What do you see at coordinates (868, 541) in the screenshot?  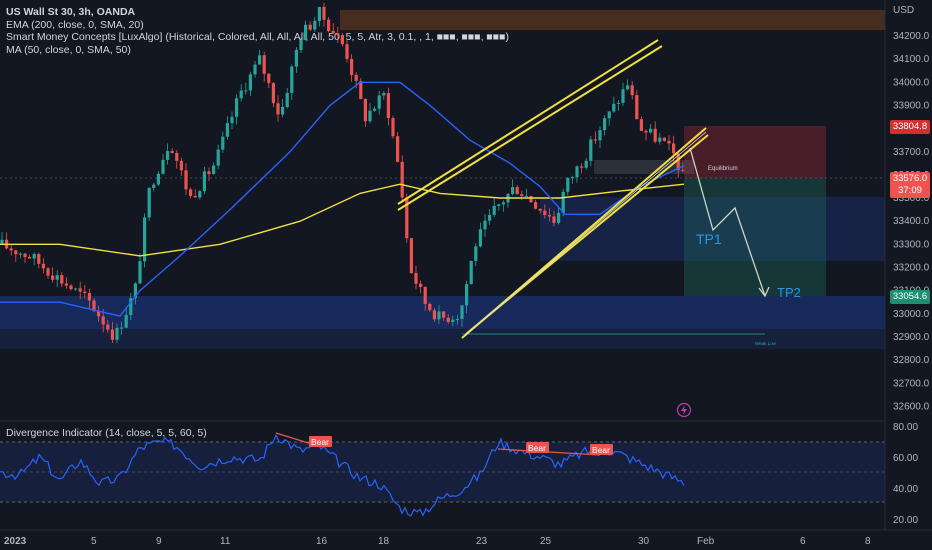 I see `time-tick: 8` at bounding box center [868, 541].